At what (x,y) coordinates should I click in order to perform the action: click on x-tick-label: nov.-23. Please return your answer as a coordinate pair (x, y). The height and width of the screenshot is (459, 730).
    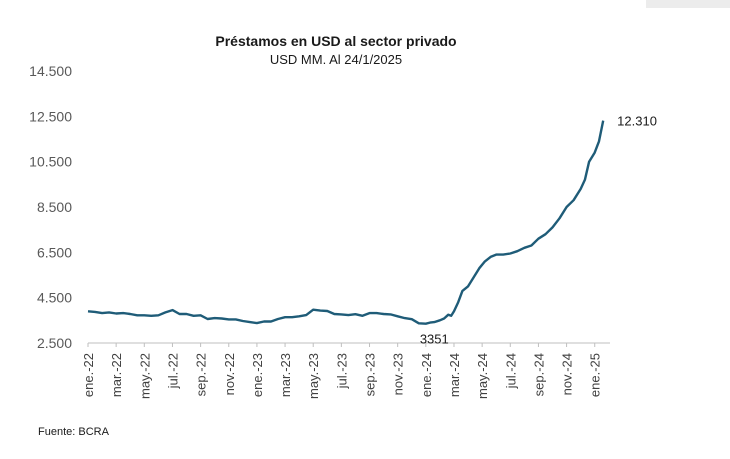
    Looking at the image, I should click on (398, 374).